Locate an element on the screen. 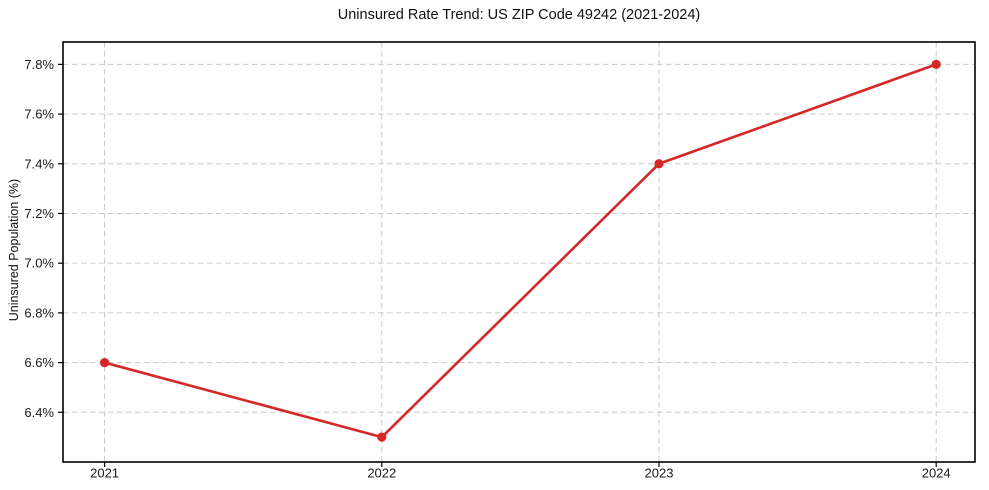 The width and height of the screenshot is (989, 490). y-tick-label: 7.4% is located at coordinates (39, 163).